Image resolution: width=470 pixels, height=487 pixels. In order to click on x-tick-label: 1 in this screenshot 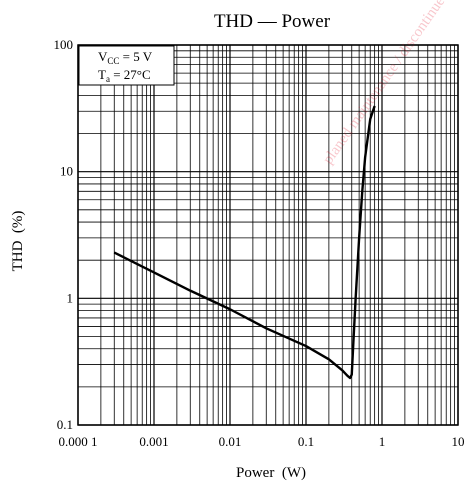, I will do `click(382, 441)`.